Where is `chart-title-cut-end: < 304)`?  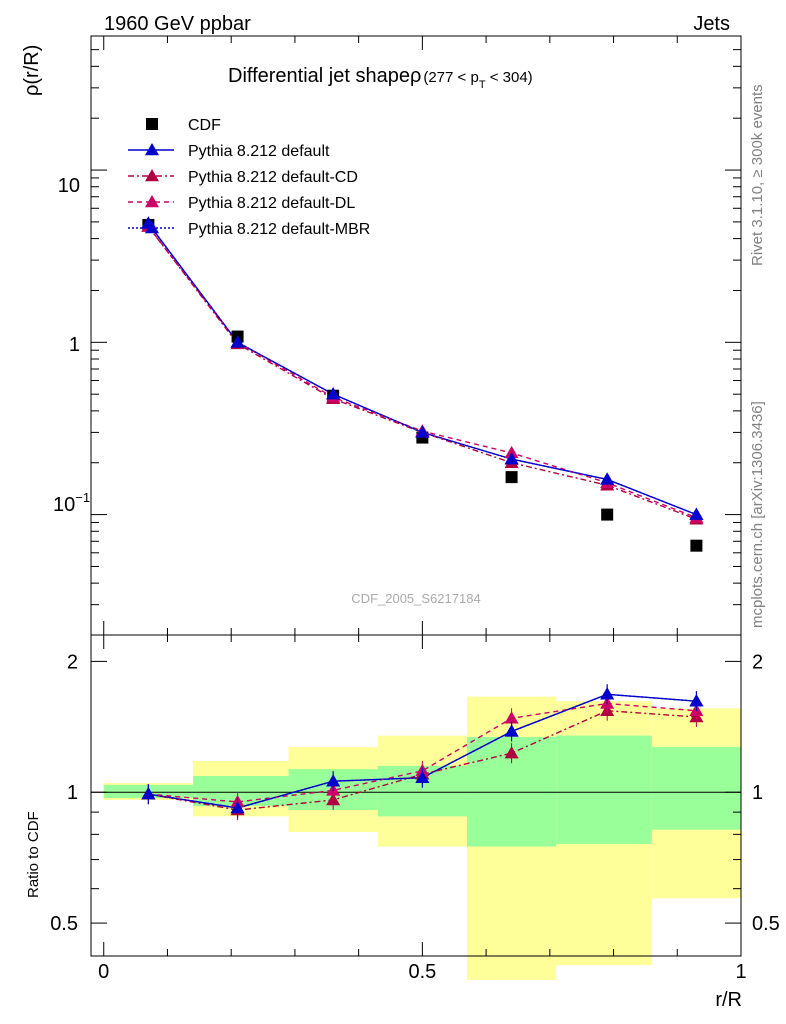
chart-title-cut-end: < 304) is located at coordinates (509, 77).